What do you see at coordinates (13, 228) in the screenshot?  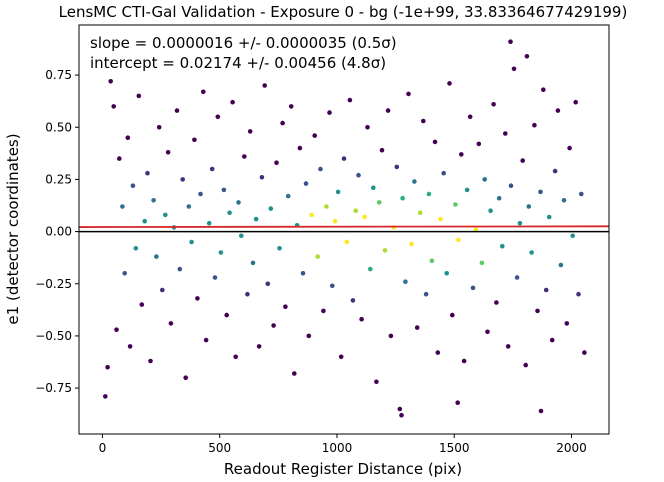 I see `y-axis-title: e1 (detector coordinates)` at bounding box center [13, 228].